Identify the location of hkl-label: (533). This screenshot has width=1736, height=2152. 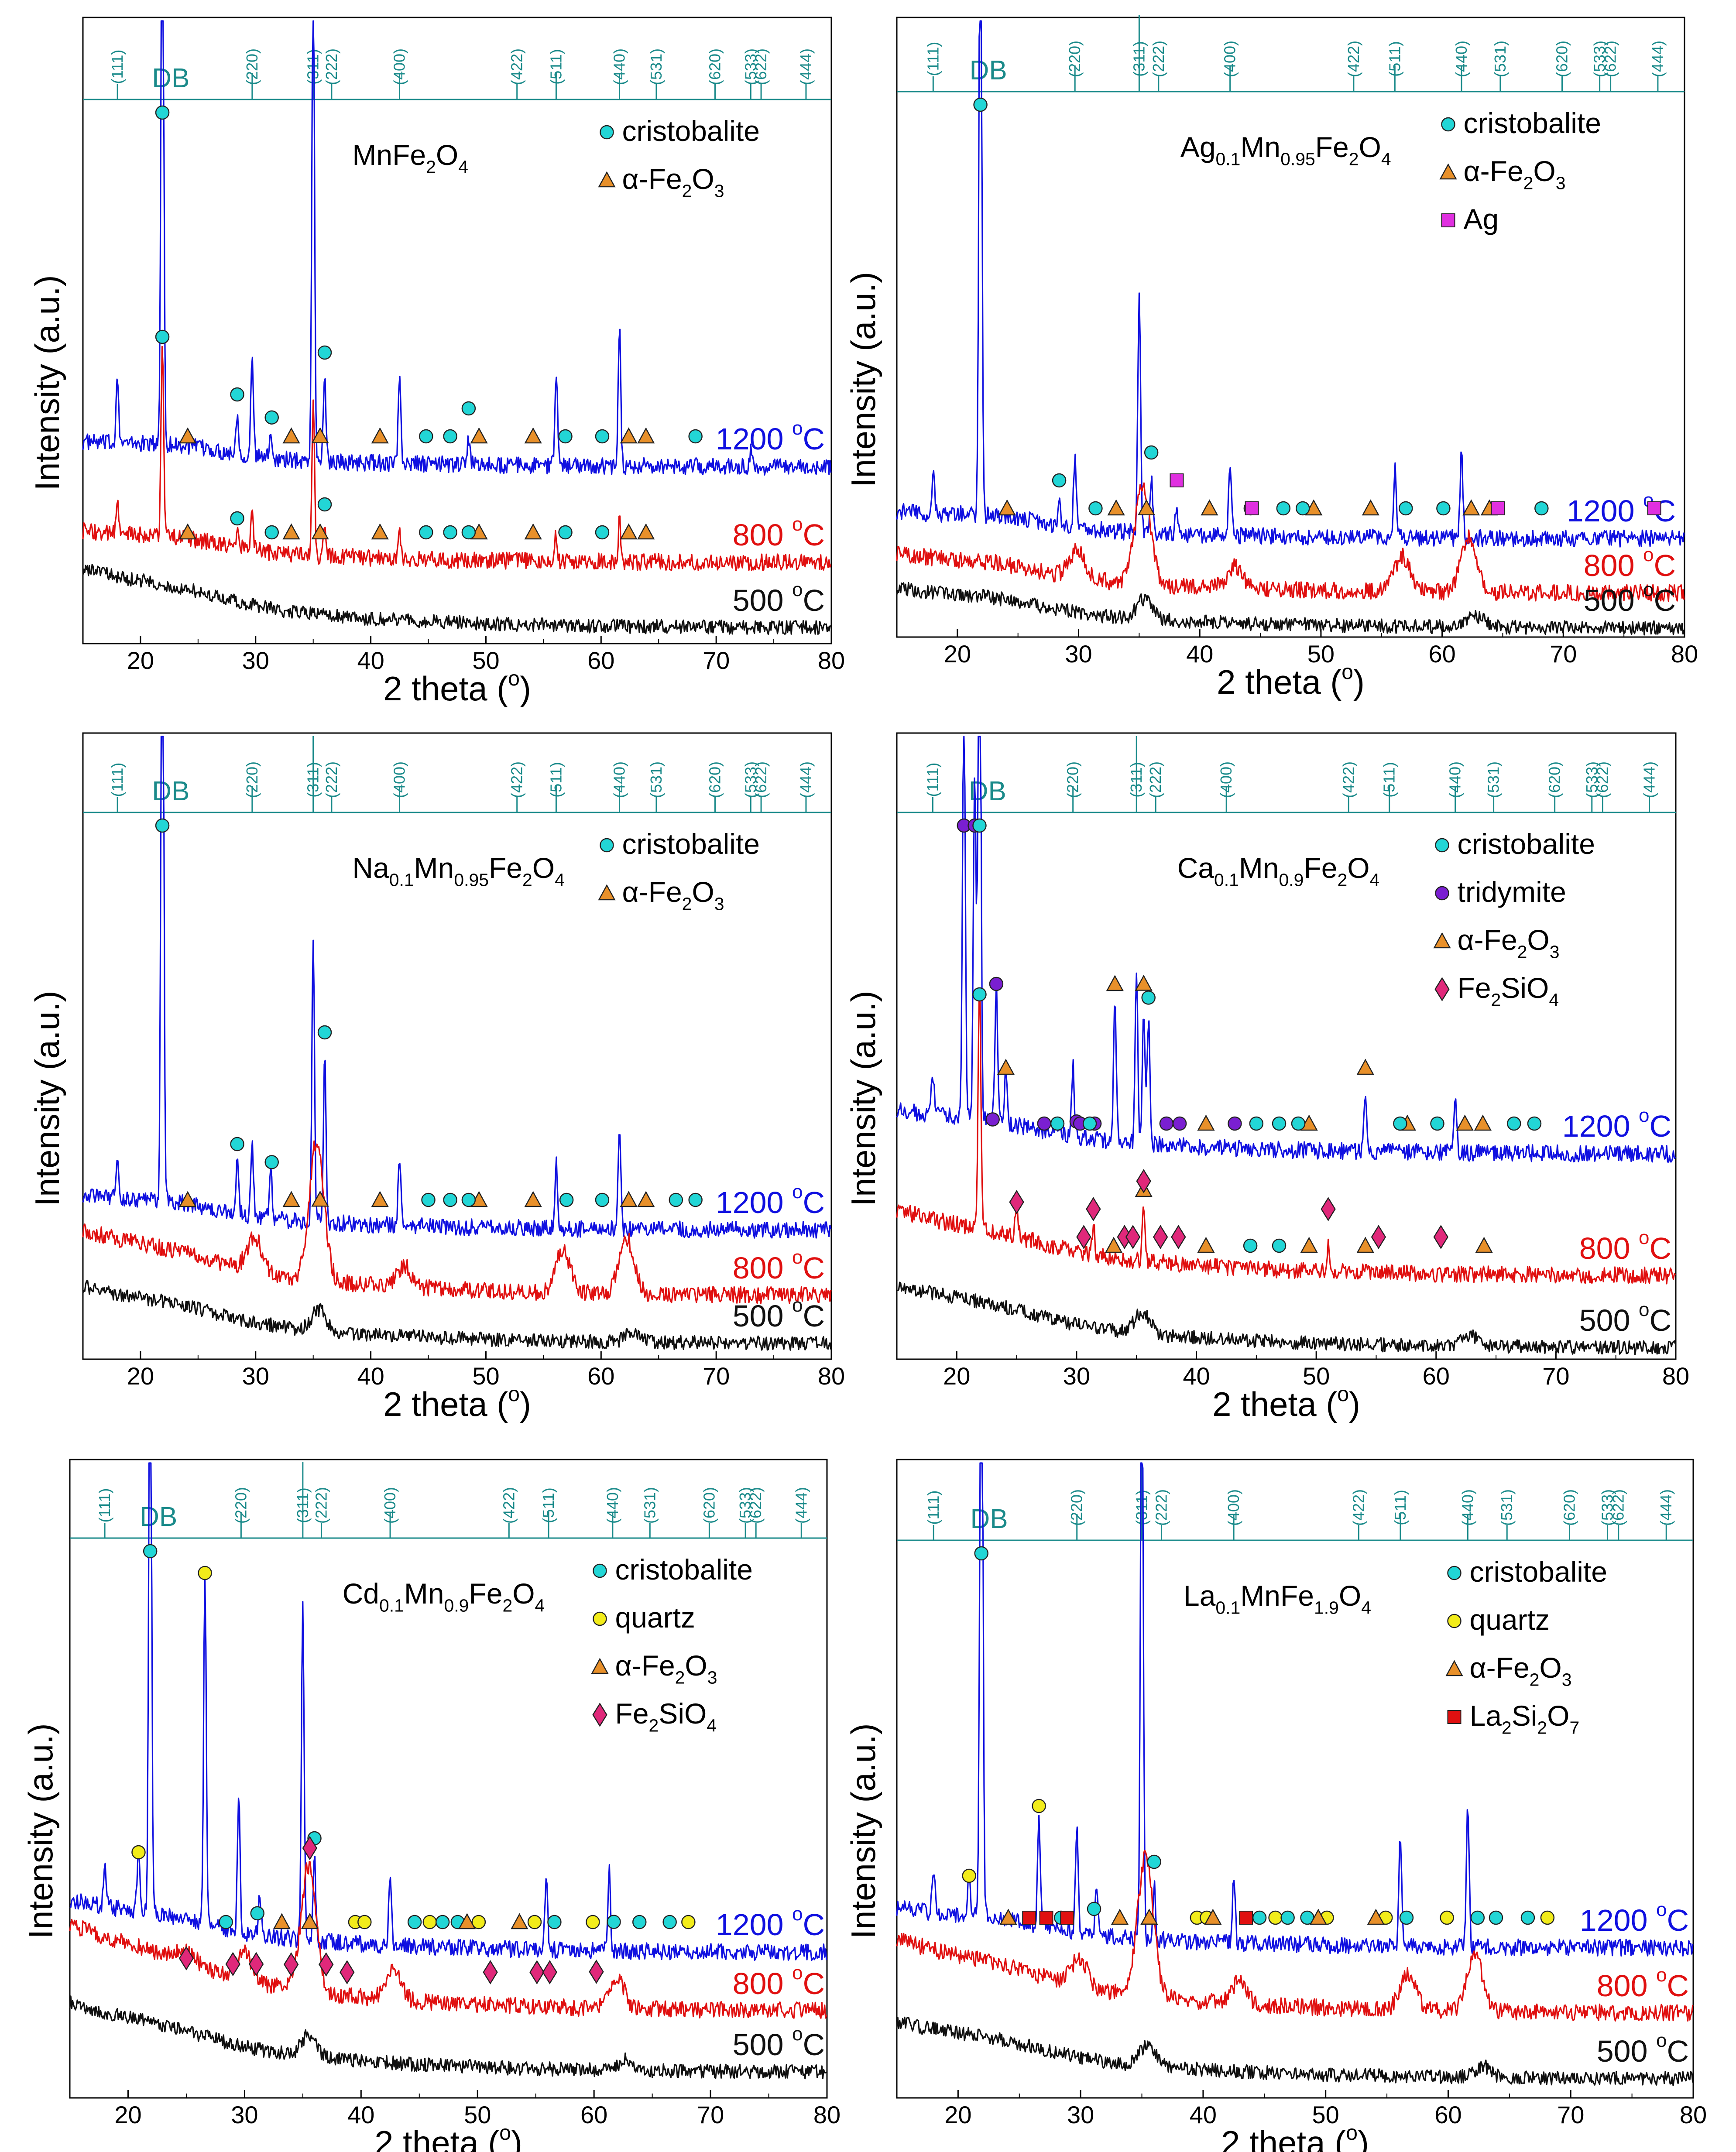
(1592, 780).